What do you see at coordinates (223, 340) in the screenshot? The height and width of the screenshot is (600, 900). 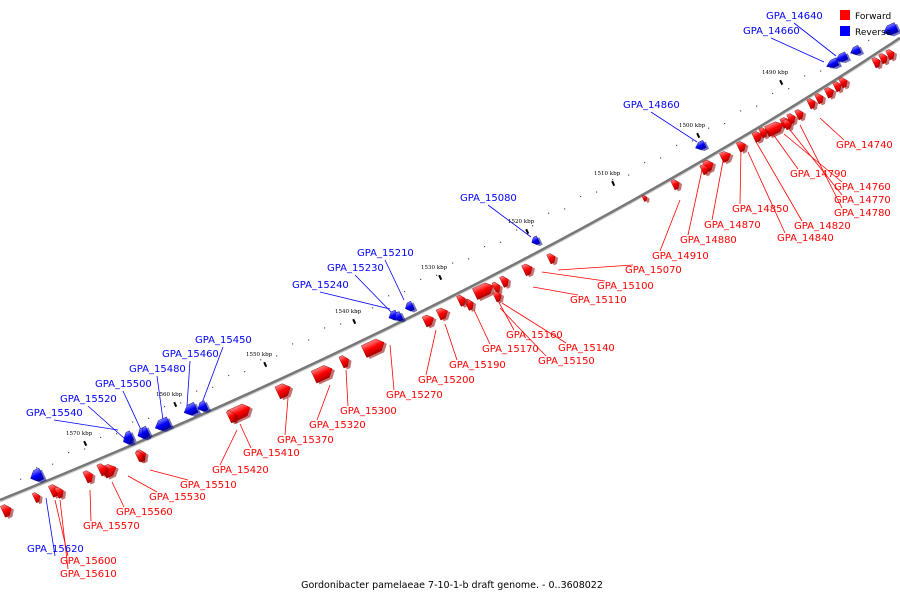 I see `reverse-gene-label: GPA_15450` at bounding box center [223, 340].